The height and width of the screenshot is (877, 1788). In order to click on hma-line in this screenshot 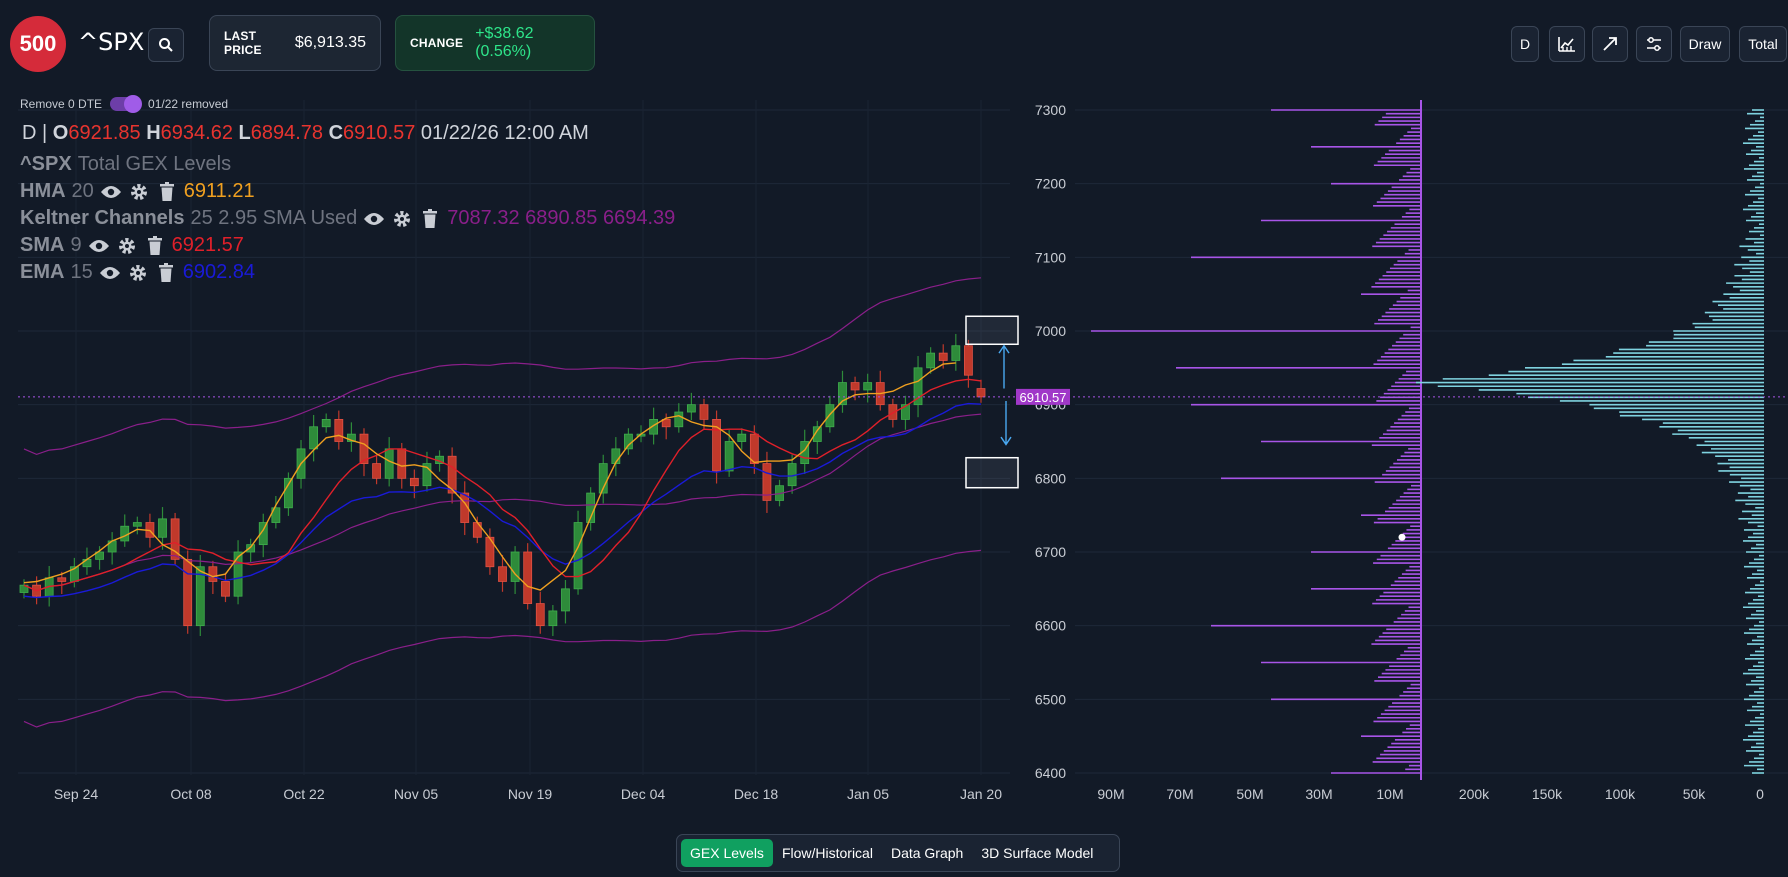, I will do `click(489, 476)`.